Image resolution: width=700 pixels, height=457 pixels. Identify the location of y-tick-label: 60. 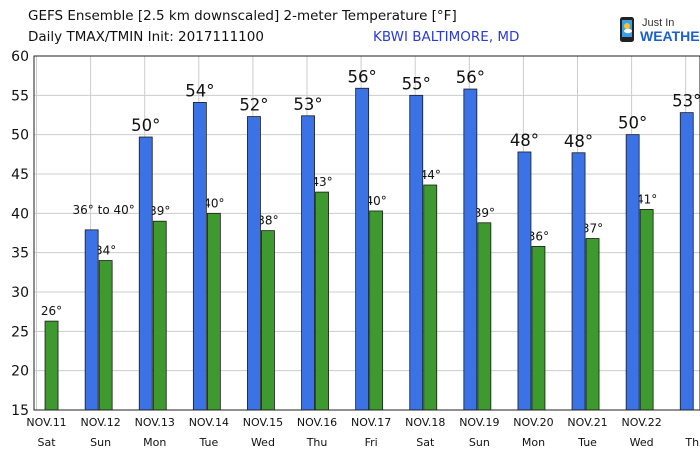
(20, 57).